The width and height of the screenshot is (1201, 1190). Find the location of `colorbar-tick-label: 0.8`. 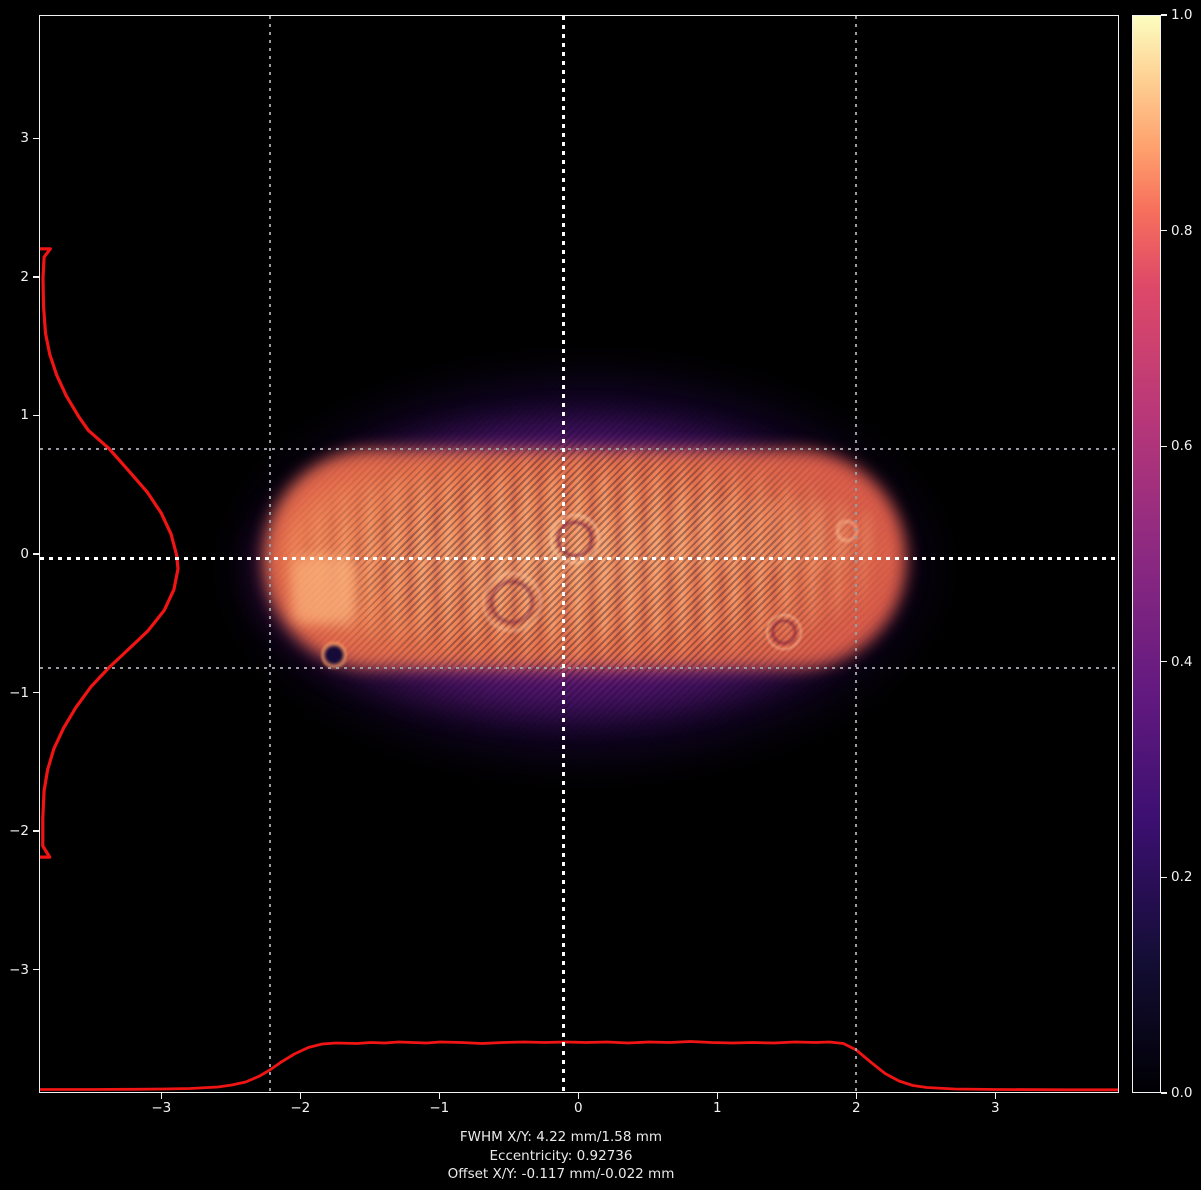

colorbar-tick-label: 0.8 is located at coordinates (1182, 230).